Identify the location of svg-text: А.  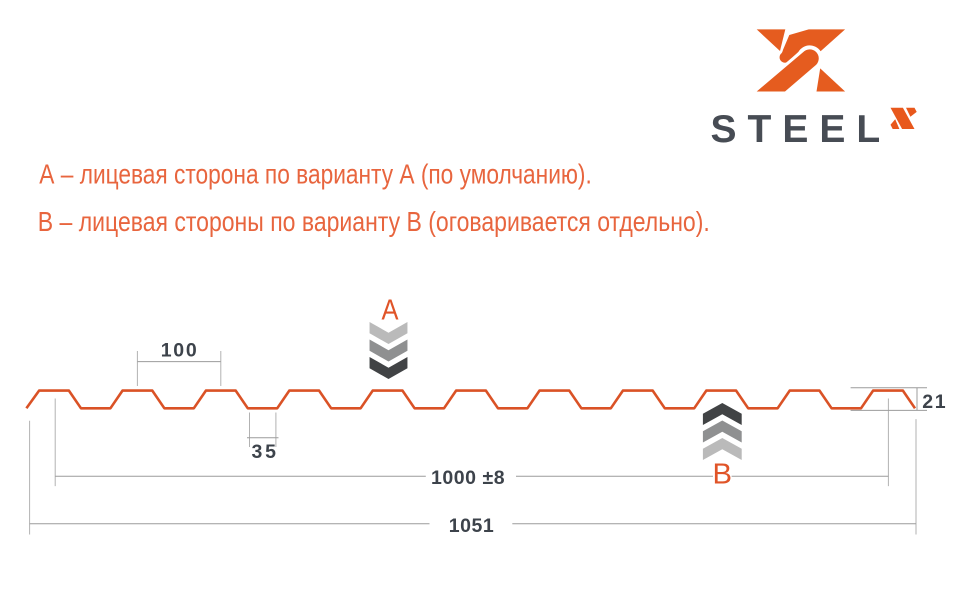
(391, 310).